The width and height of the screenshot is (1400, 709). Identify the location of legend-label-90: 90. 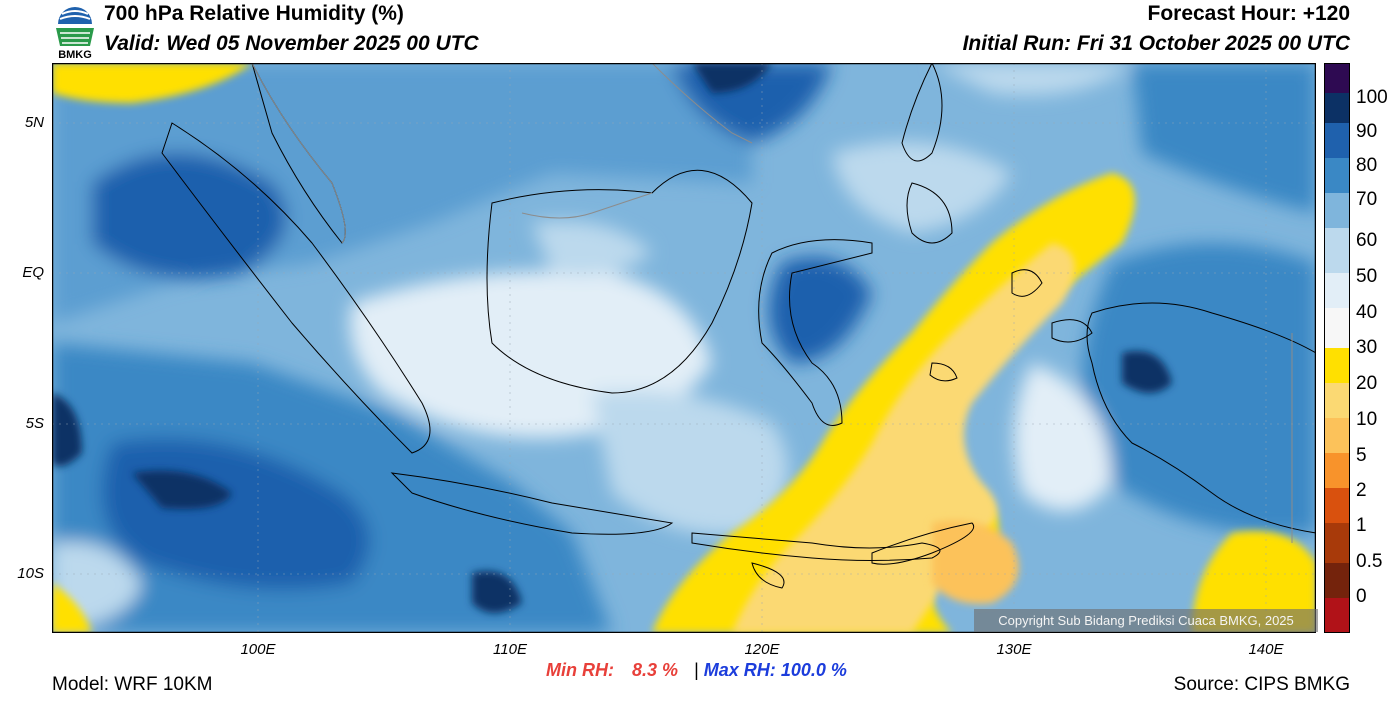
(1367, 131).